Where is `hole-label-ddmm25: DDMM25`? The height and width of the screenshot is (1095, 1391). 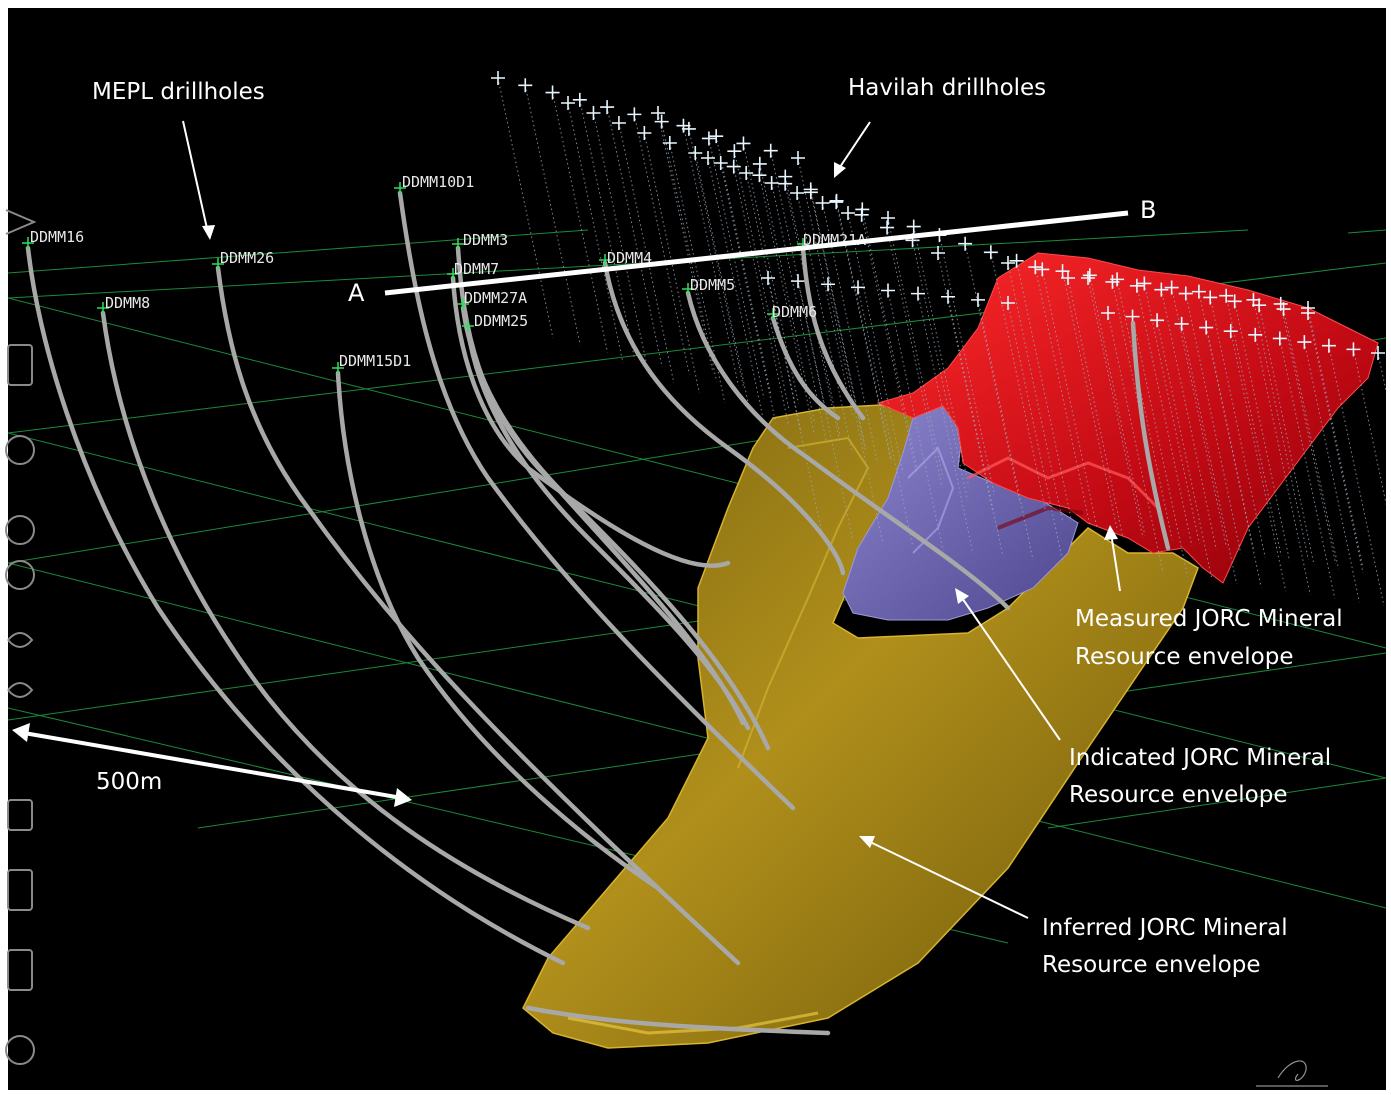
hole-label-ddmm25: DDMM25 is located at coordinates (501, 321).